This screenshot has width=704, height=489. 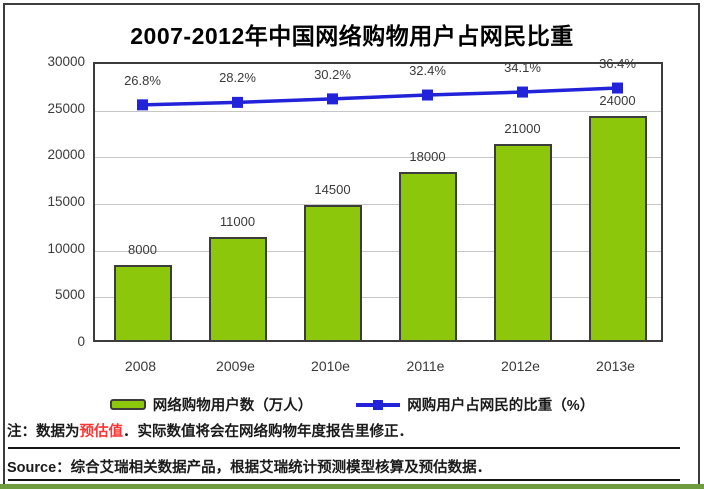 What do you see at coordinates (81, 341) in the screenshot?
I see `y-tick-label: 0` at bounding box center [81, 341].